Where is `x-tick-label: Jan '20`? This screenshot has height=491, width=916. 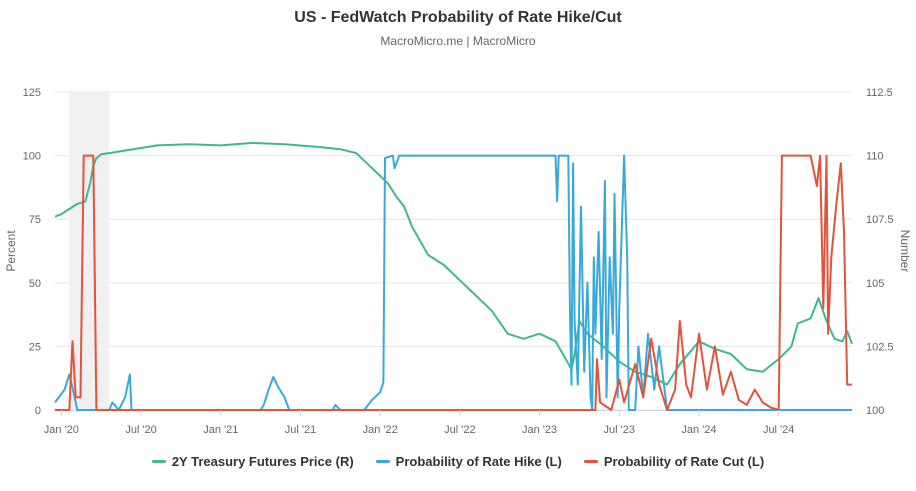 x-tick-label: Jan '20 is located at coordinates (61, 430).